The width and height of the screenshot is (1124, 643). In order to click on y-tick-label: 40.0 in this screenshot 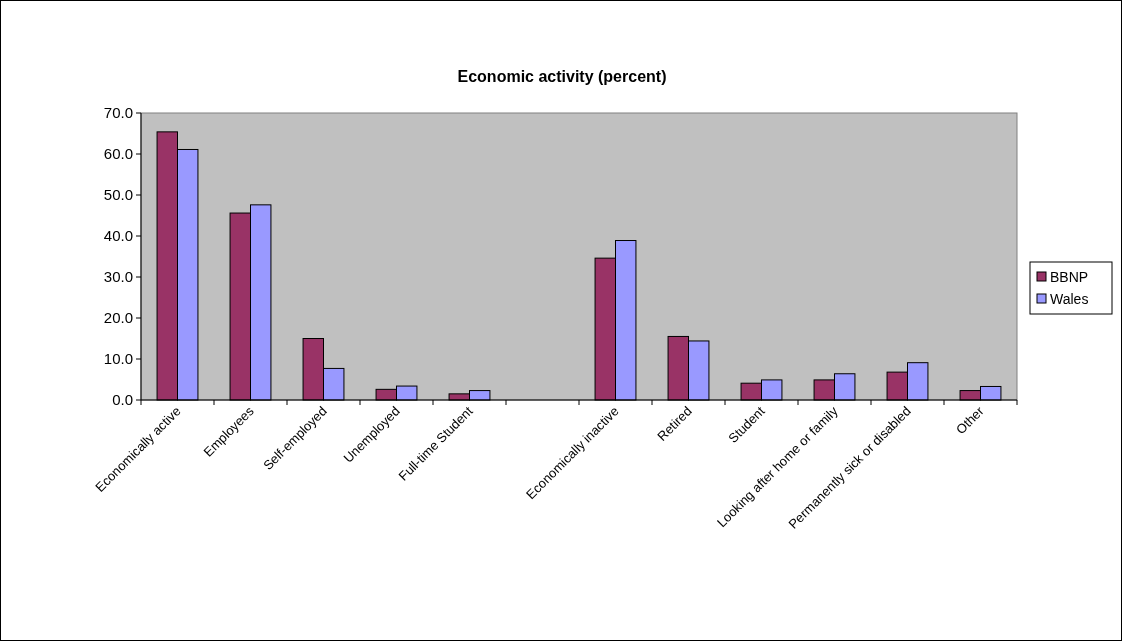, I will do `click(118, 236)`.